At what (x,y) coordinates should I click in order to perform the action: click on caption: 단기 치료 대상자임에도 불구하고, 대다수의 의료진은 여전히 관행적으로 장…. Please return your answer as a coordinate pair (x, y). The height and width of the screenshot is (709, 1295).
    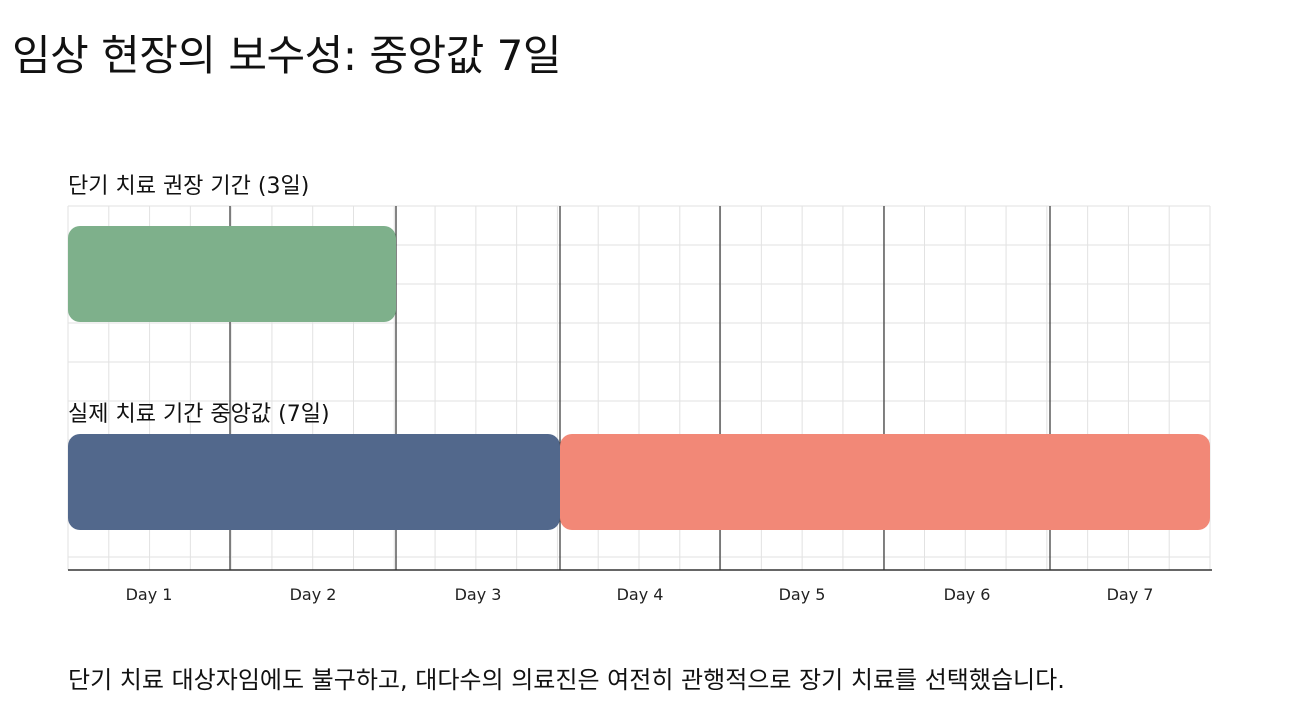
    Looking at the image, I should click on (566, 680).